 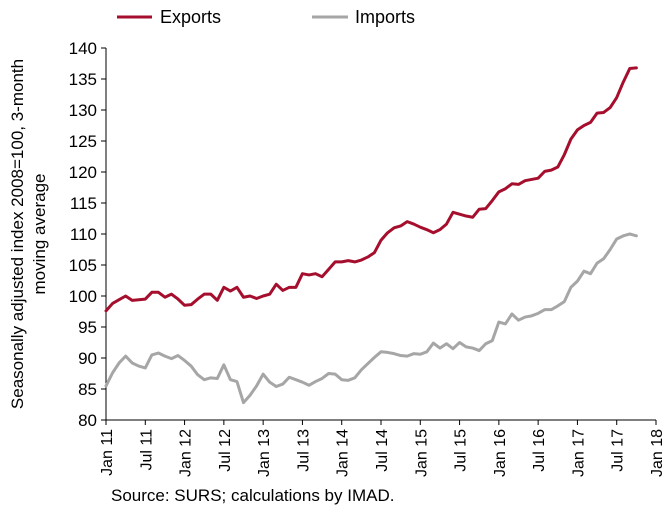 I want to click on y-tick-label: 105, so click(x=83, y=265).